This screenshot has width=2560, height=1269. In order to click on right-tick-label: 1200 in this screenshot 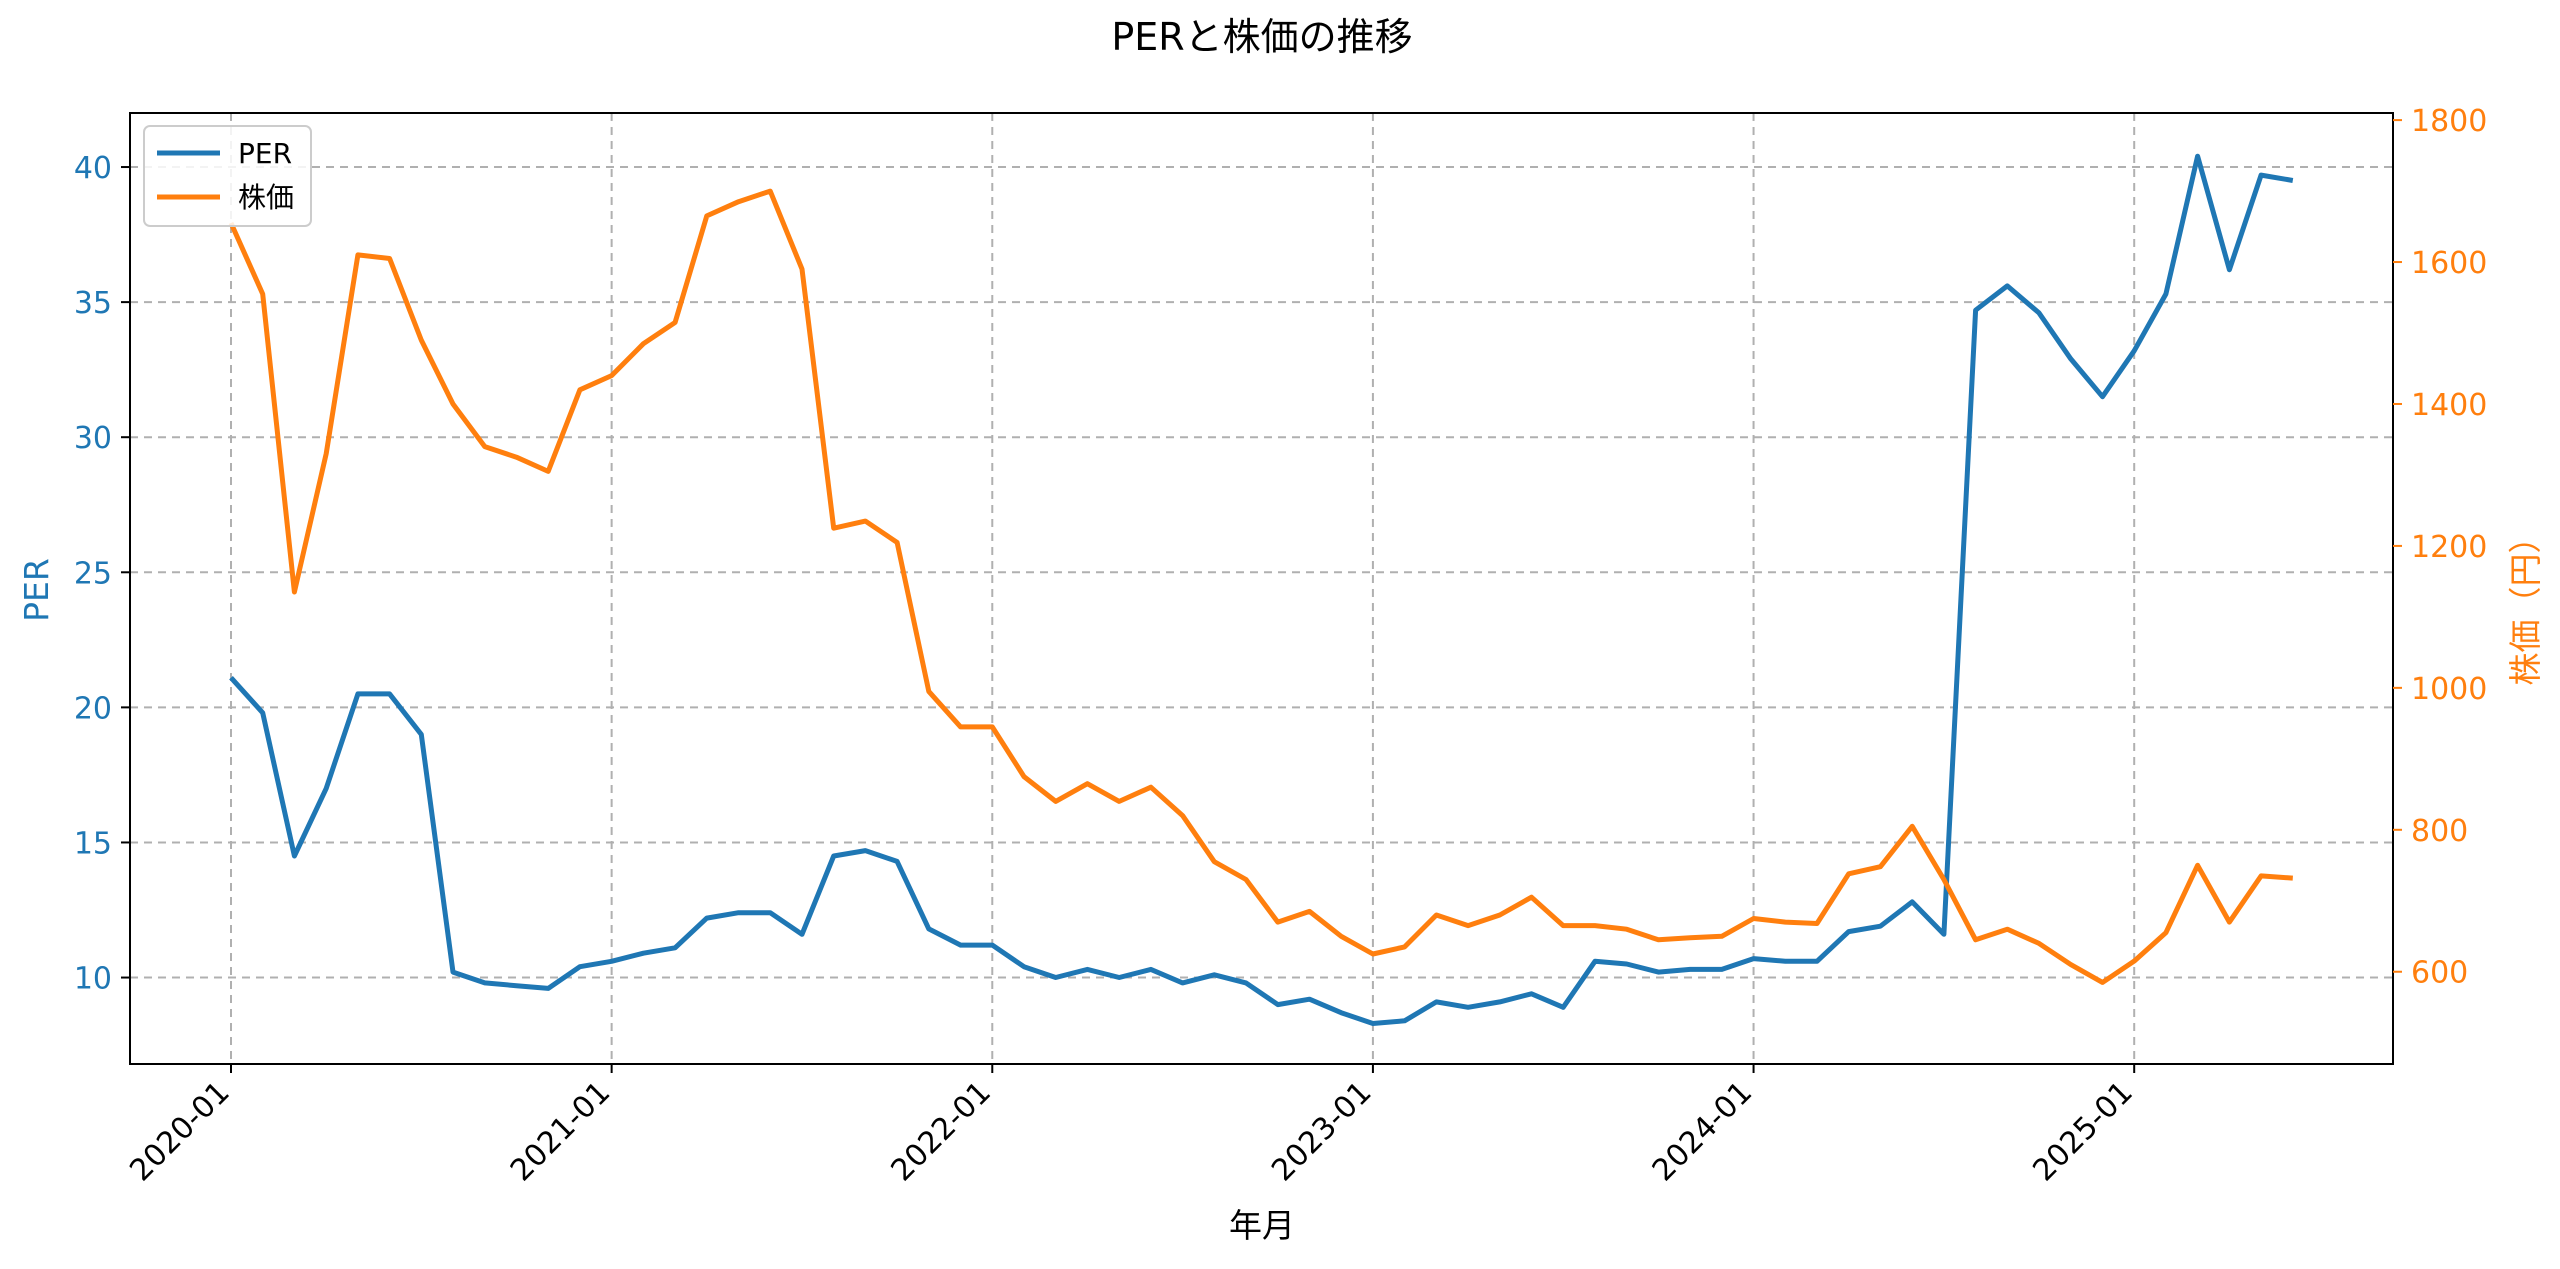, I will do `click(2449, 547)`.